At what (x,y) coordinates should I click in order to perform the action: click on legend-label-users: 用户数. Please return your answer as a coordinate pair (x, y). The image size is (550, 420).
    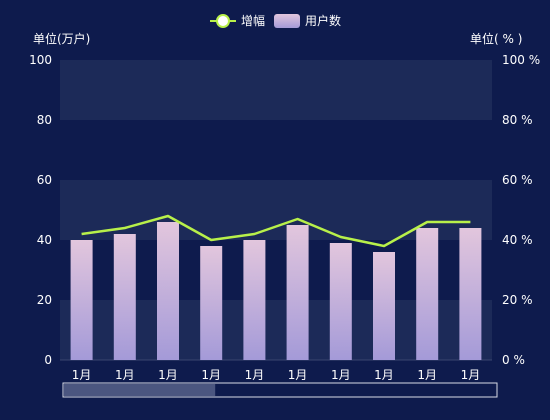
    Looking at the image, I should click on (323, 20).